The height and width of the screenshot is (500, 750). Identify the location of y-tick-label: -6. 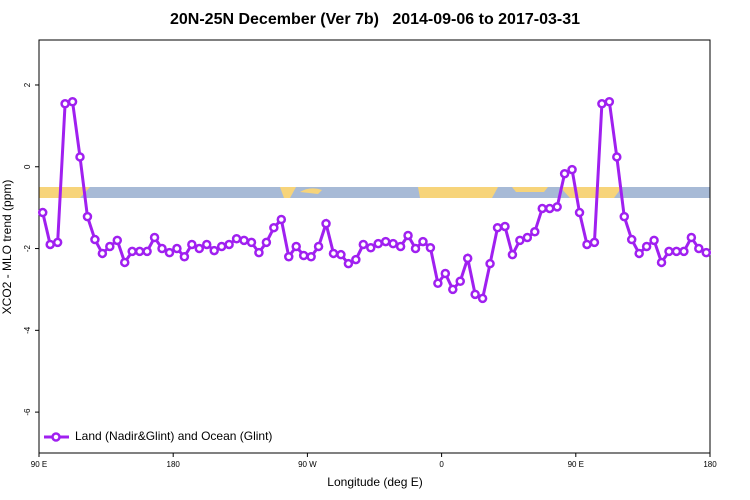
(27, 412).